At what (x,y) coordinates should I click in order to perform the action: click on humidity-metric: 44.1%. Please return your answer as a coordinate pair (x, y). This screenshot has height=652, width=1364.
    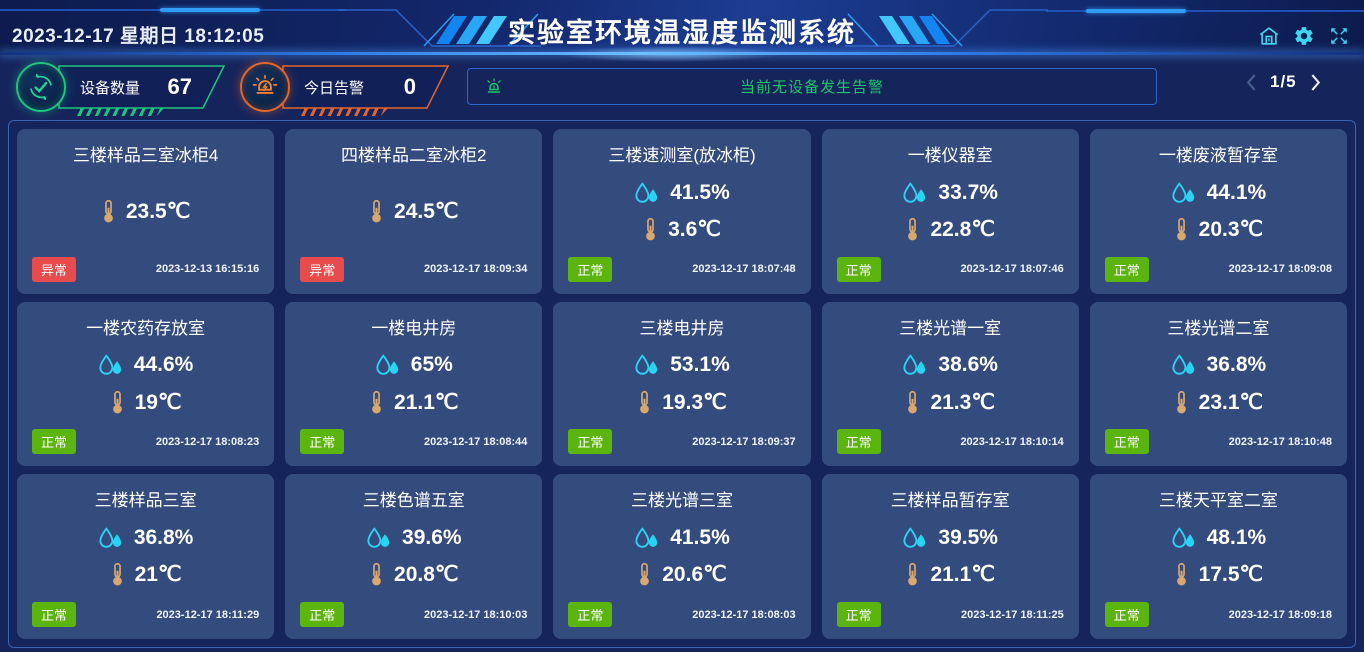
    Looking at the image, I should click on (1218, 193).